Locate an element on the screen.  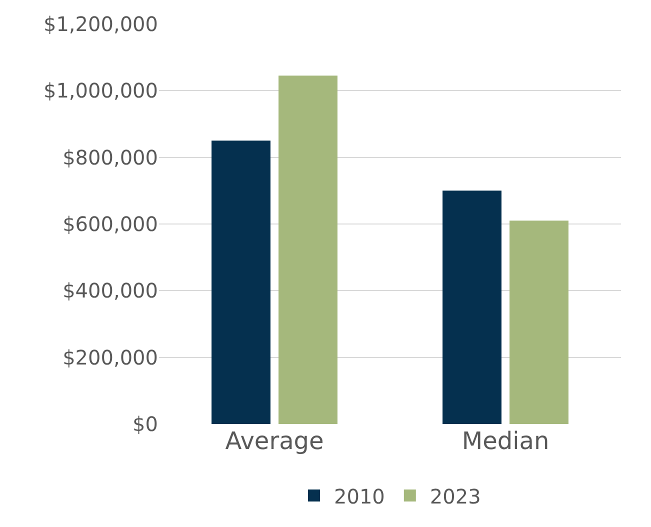
y-tick-label: $400,000 is located at coordinates (110, 290).